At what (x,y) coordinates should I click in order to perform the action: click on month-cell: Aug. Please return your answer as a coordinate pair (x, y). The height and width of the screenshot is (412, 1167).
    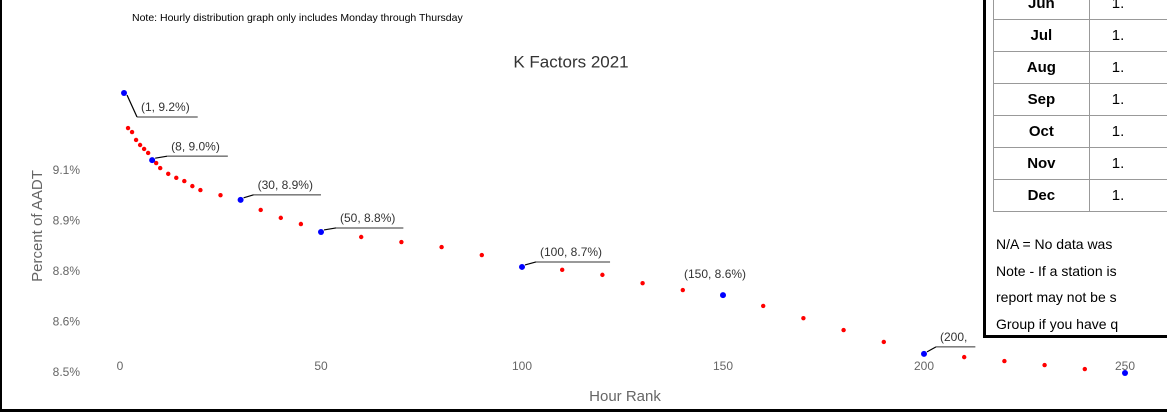
    Looking at the image, I should click on (1041, 67).